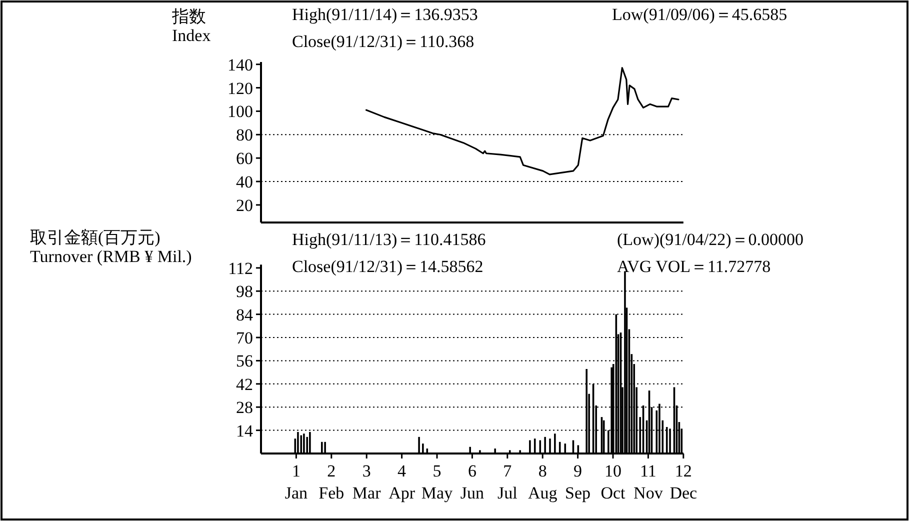 Image resolution: width=911 pixels, height=521 pixels. Describe the element at coordinates (437, 471) in the screenshot. I see `x-tick-label: 5` at that location.